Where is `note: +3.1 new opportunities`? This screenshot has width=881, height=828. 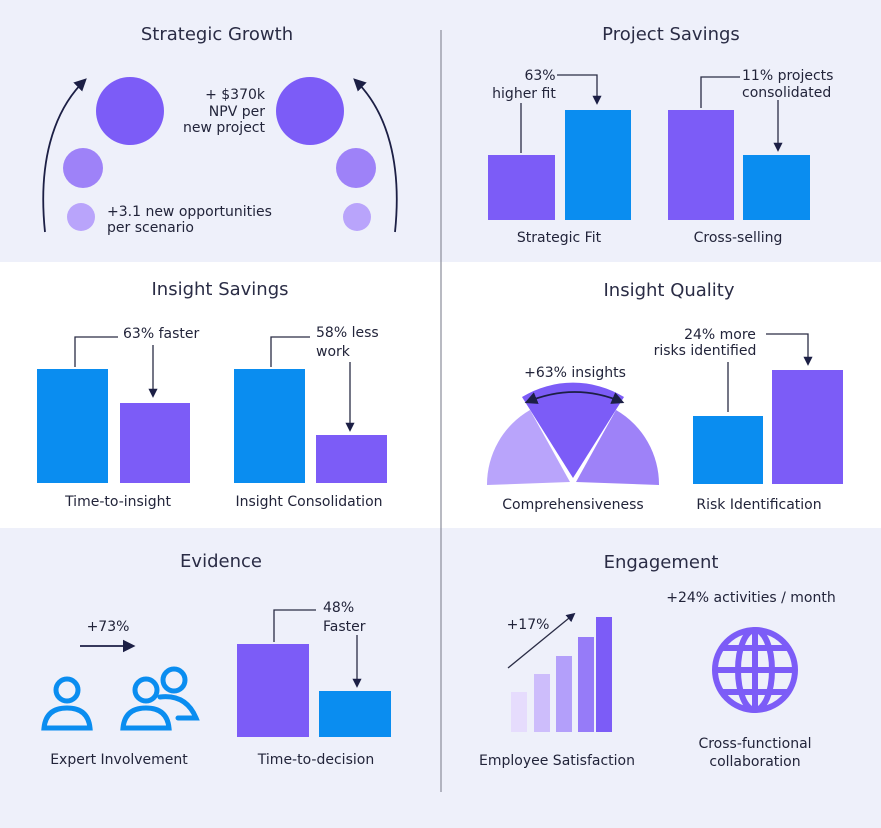
note: +3.1 new opportunities is located at coordinates (189, 212).